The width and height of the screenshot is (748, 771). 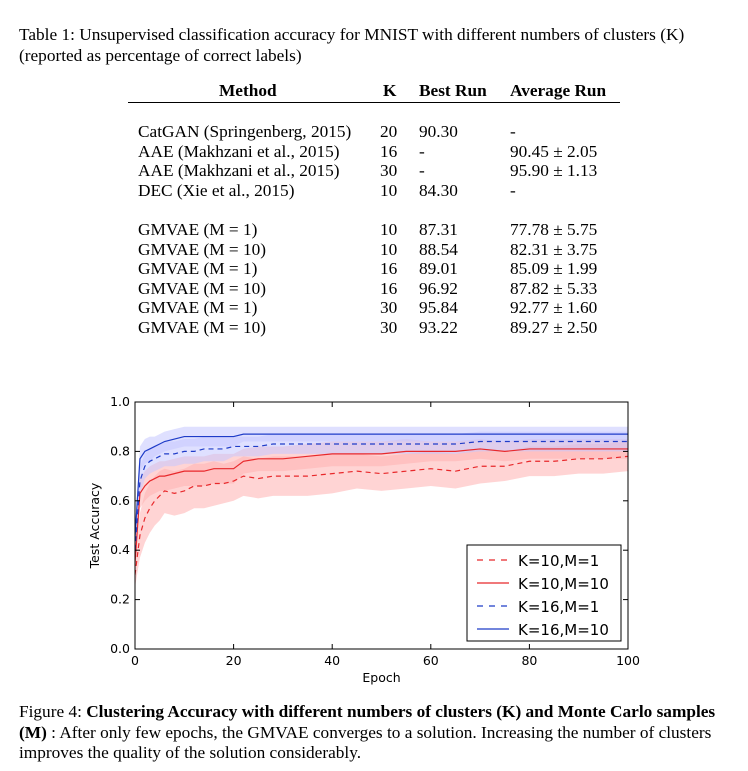 What do you see at coordinates (558, 607) in the screenshot?
I see `legend-label-3: K=16,M=1` at bounding box center [558, 607].